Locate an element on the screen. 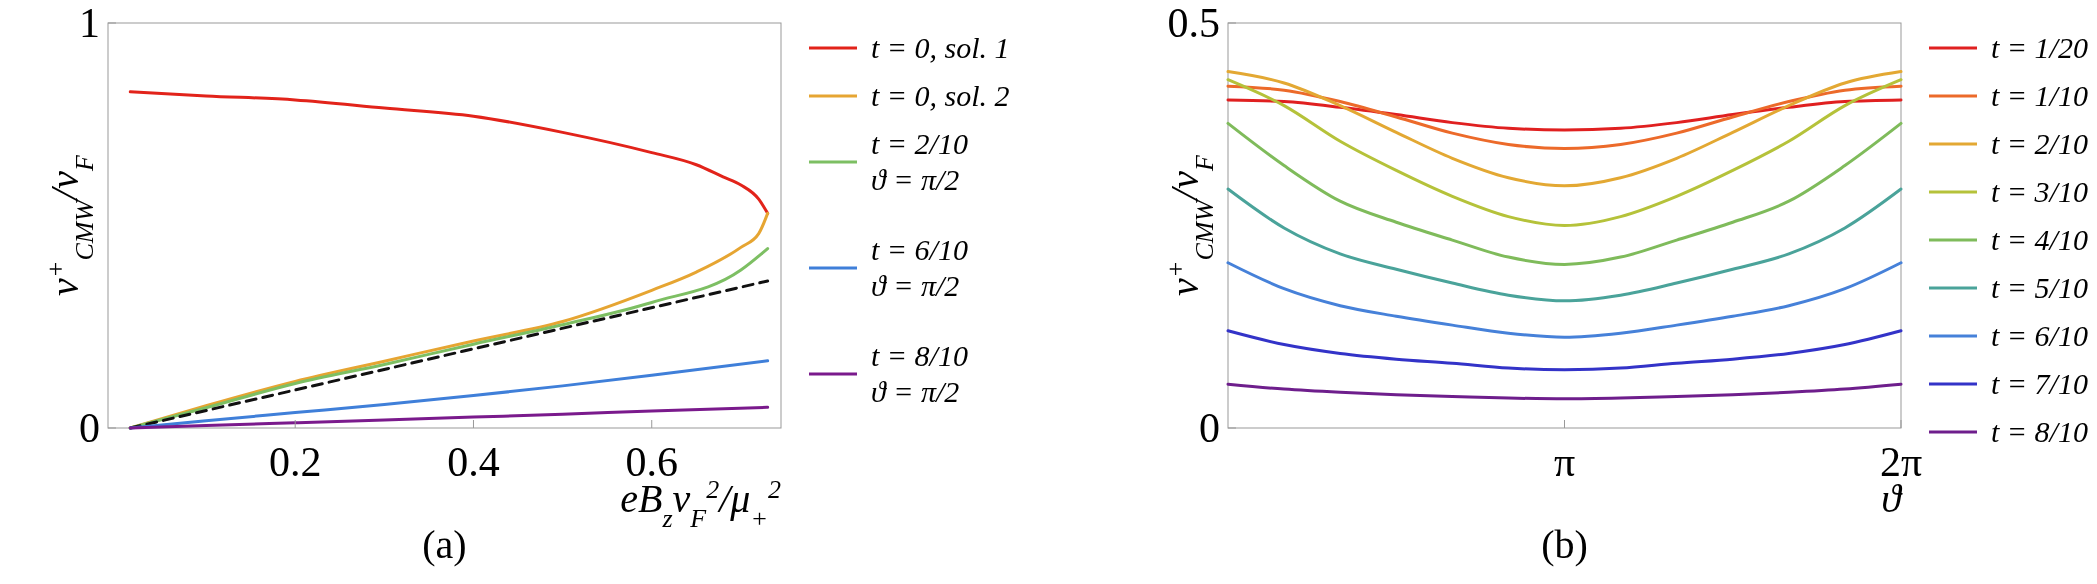 Image resolution: width=2097 pixels, height=584 pixels. text: (a) is located at coordinates (444, 544).